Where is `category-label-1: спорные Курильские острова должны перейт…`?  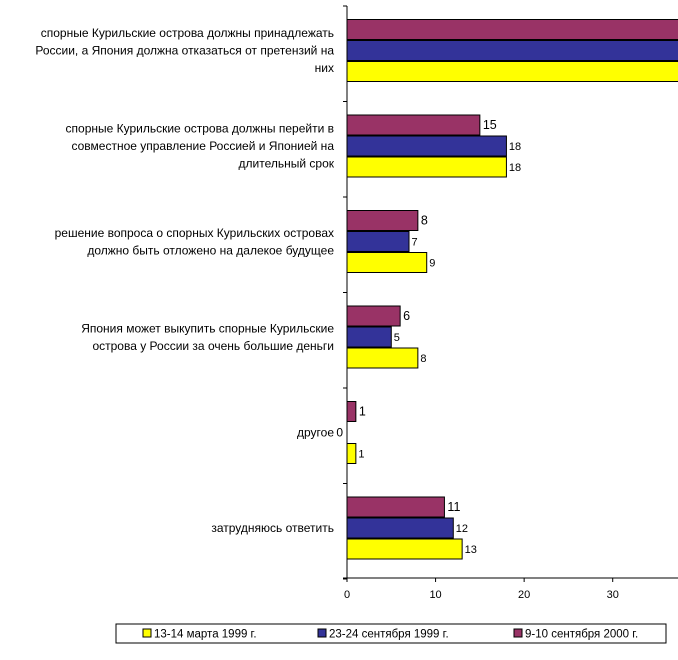 category-label-1: спорные Курильские острова должны перейт… is located at coordinates (200, 146).